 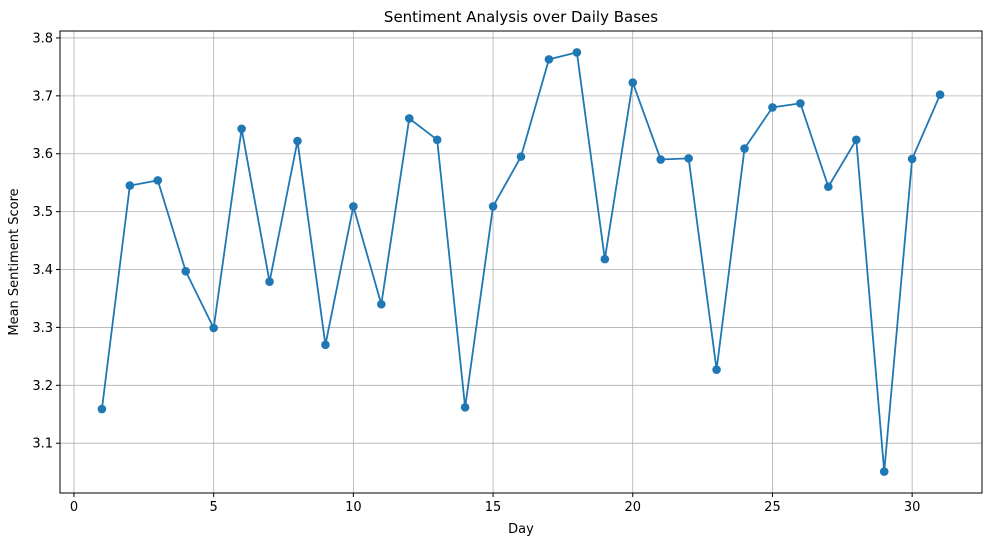 What do you see at coordinates (42, 38) in the screenshot?
I see `y-tick-label: 3.8` at bounding box center [42, 38].